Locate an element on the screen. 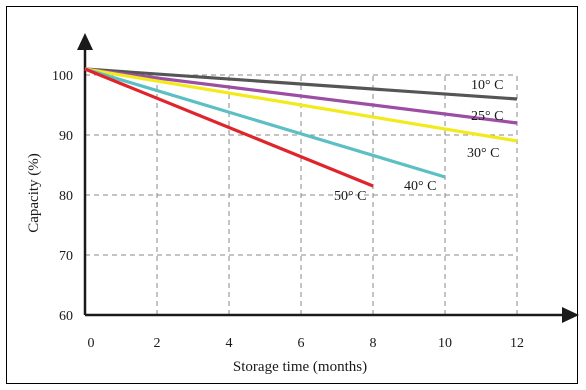 The image size is (586, 390). series-label: 50° C is located at coordinates (350, 196).